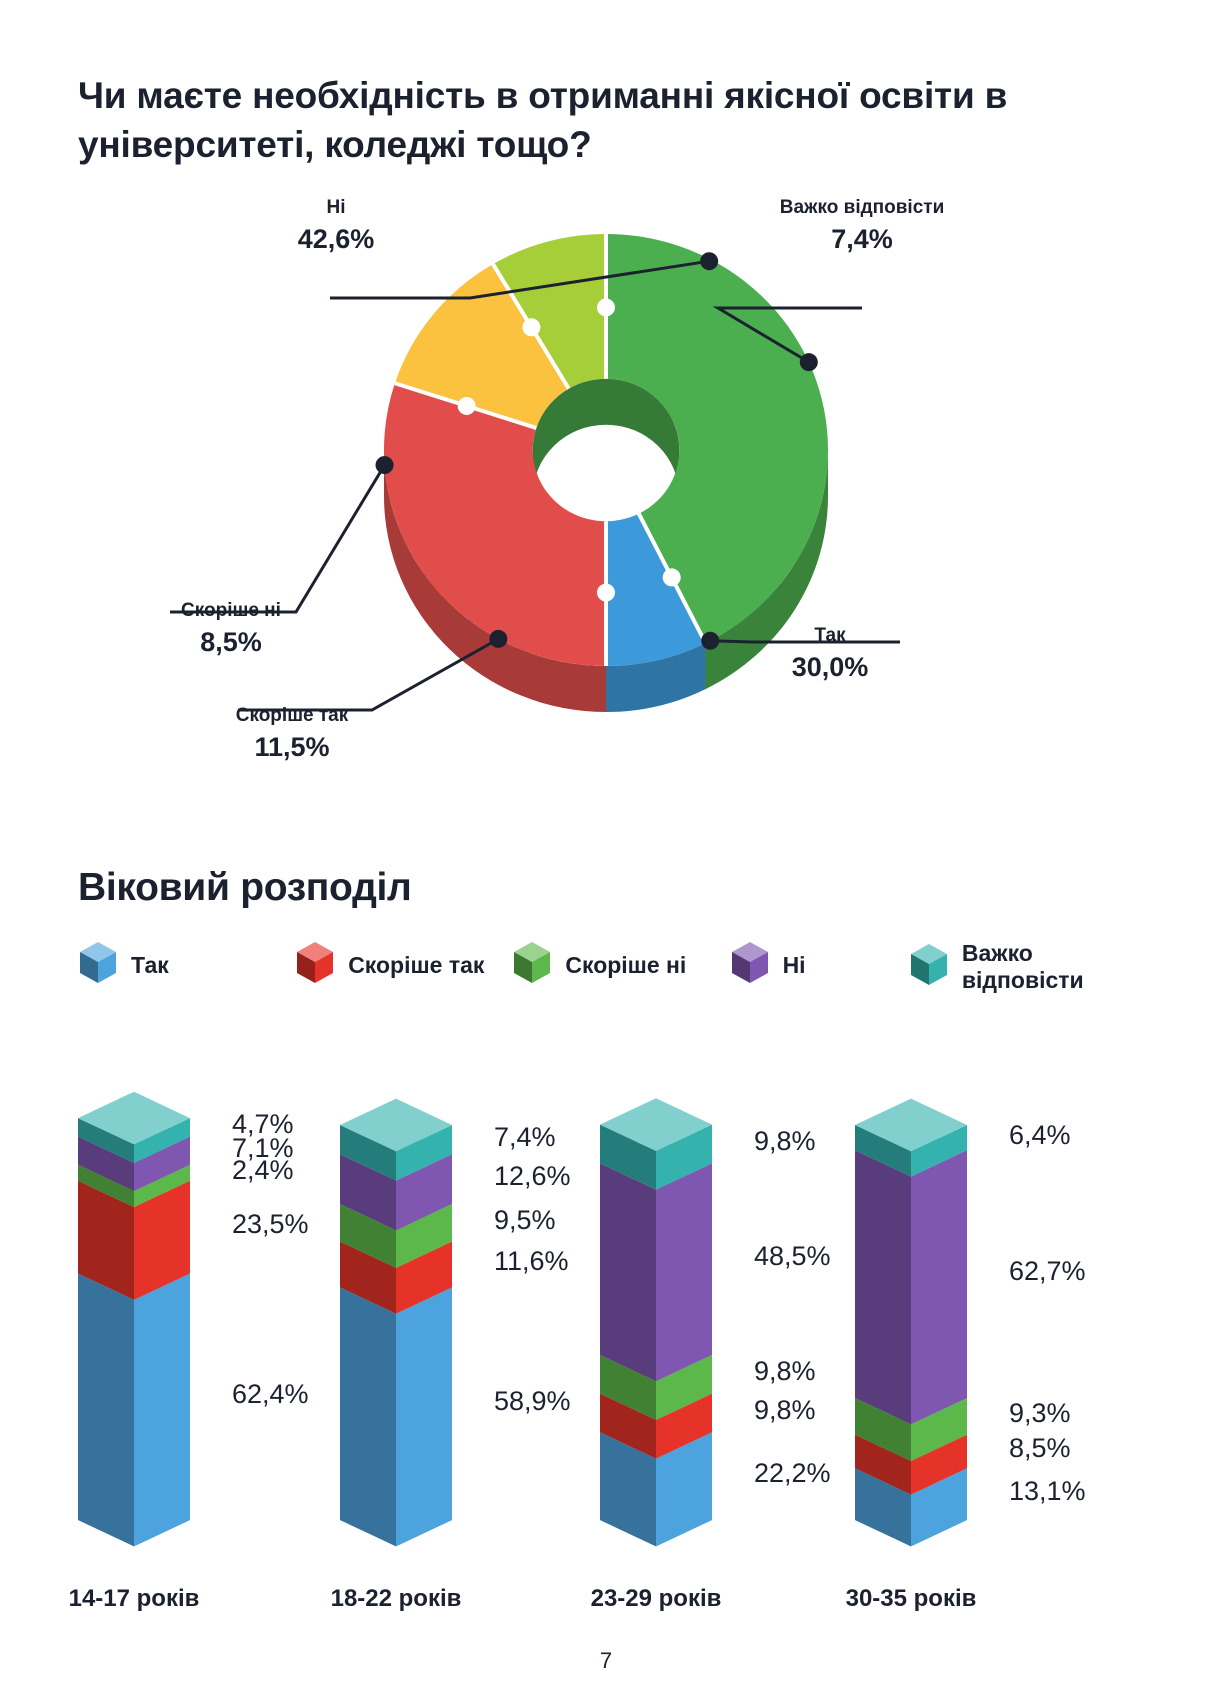 This screenshot has height=1706, width=1212. Describe the element at coordinates (792, 1473) in the screenshot. I see `bar-segment-value: 22,2%` at that location.